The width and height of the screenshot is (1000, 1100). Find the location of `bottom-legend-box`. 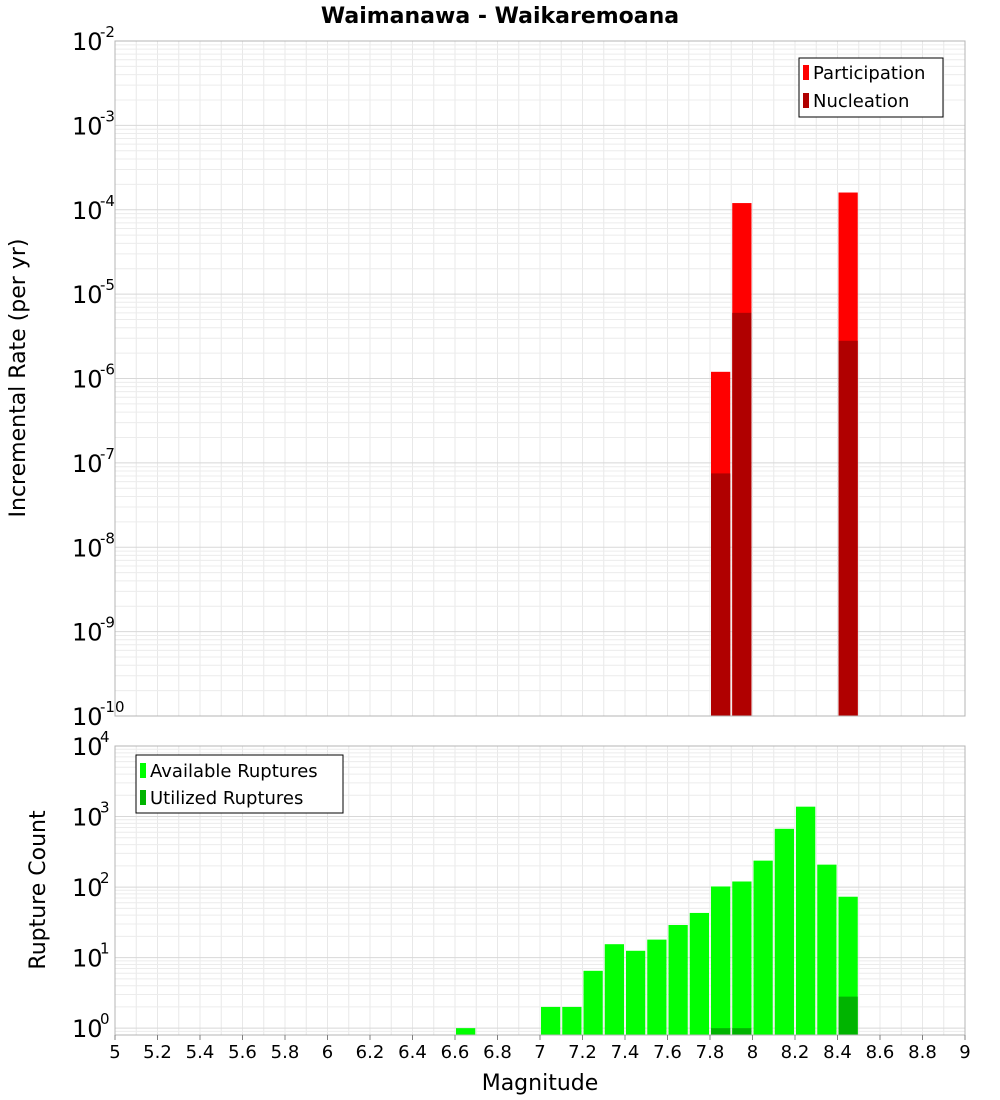

bottom-legend-box is located at coordinates (239, 784).